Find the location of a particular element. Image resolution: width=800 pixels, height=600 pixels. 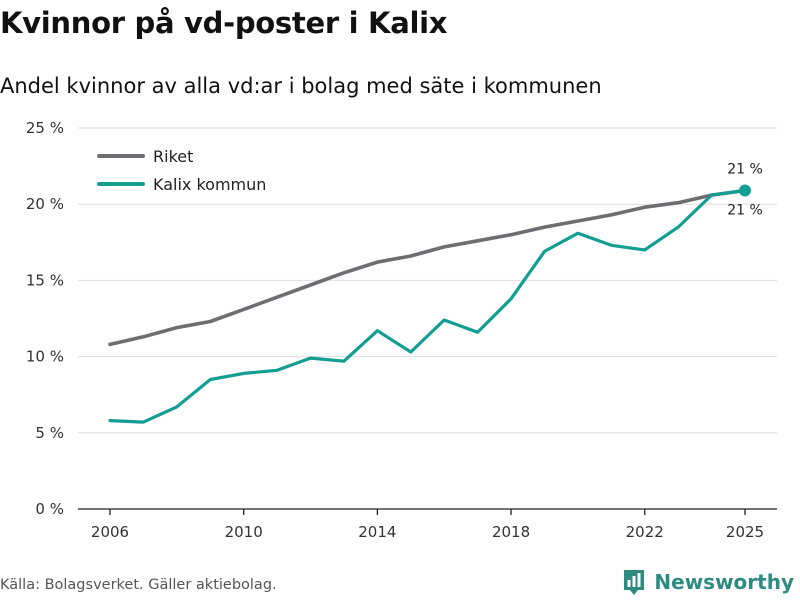

x-tick-label: 2010 is located at coordinates (244, 532).